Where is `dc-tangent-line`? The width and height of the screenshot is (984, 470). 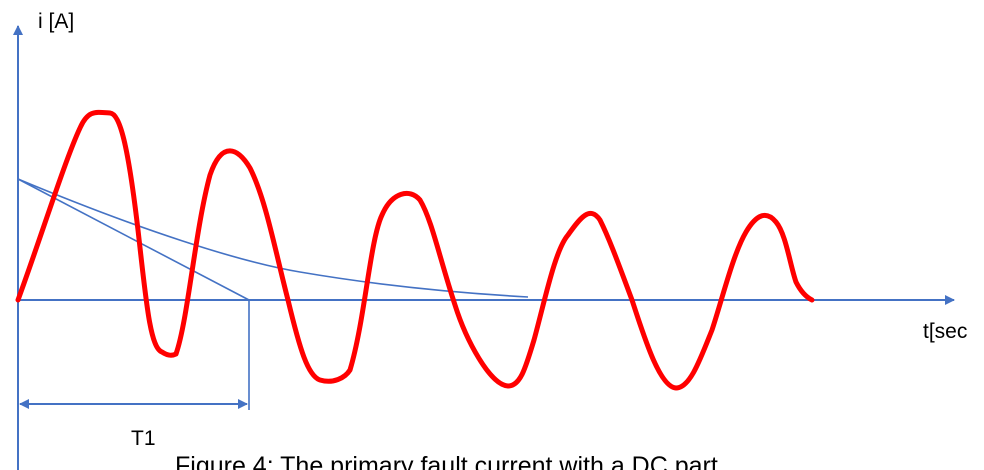 dc-tangent-line is located at coordinates (133, 239).